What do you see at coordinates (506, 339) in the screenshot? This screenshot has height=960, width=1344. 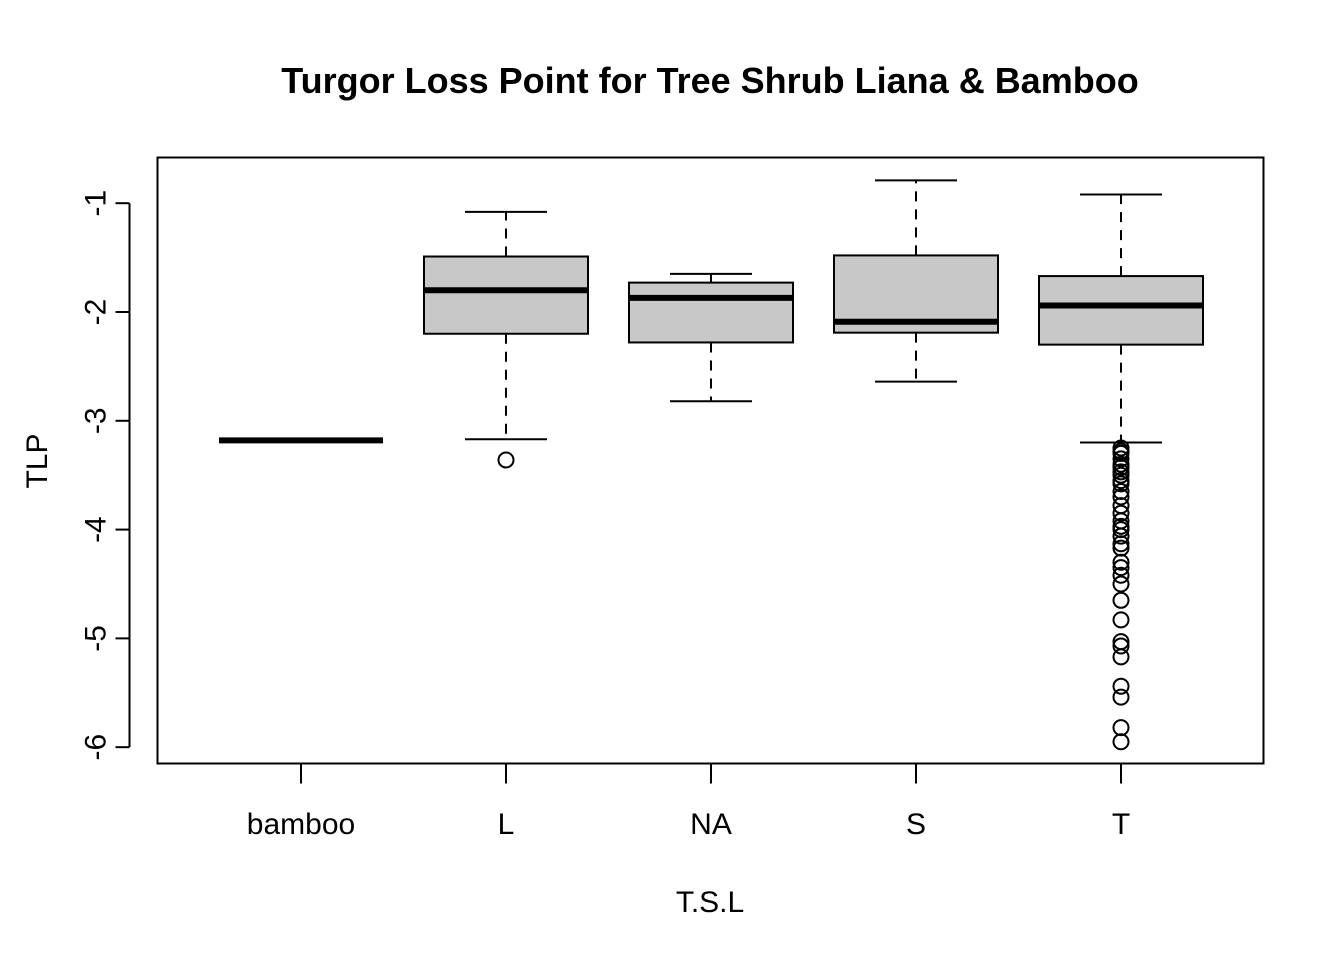 I see `box-L` at bounding box center [506, 339].